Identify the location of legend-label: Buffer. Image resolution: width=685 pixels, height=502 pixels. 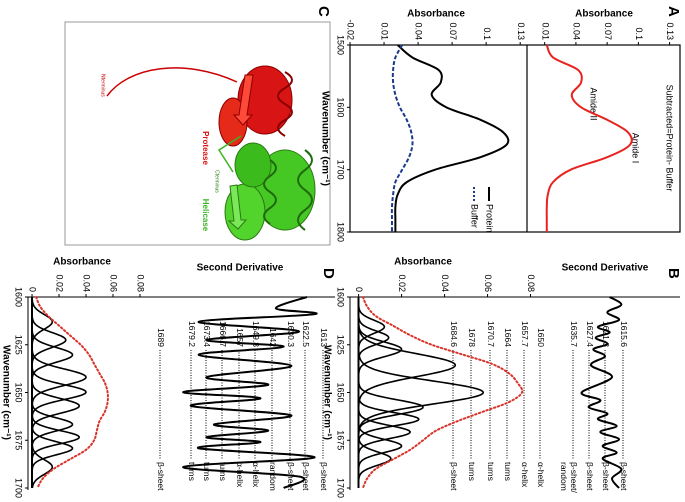
(475, 216).